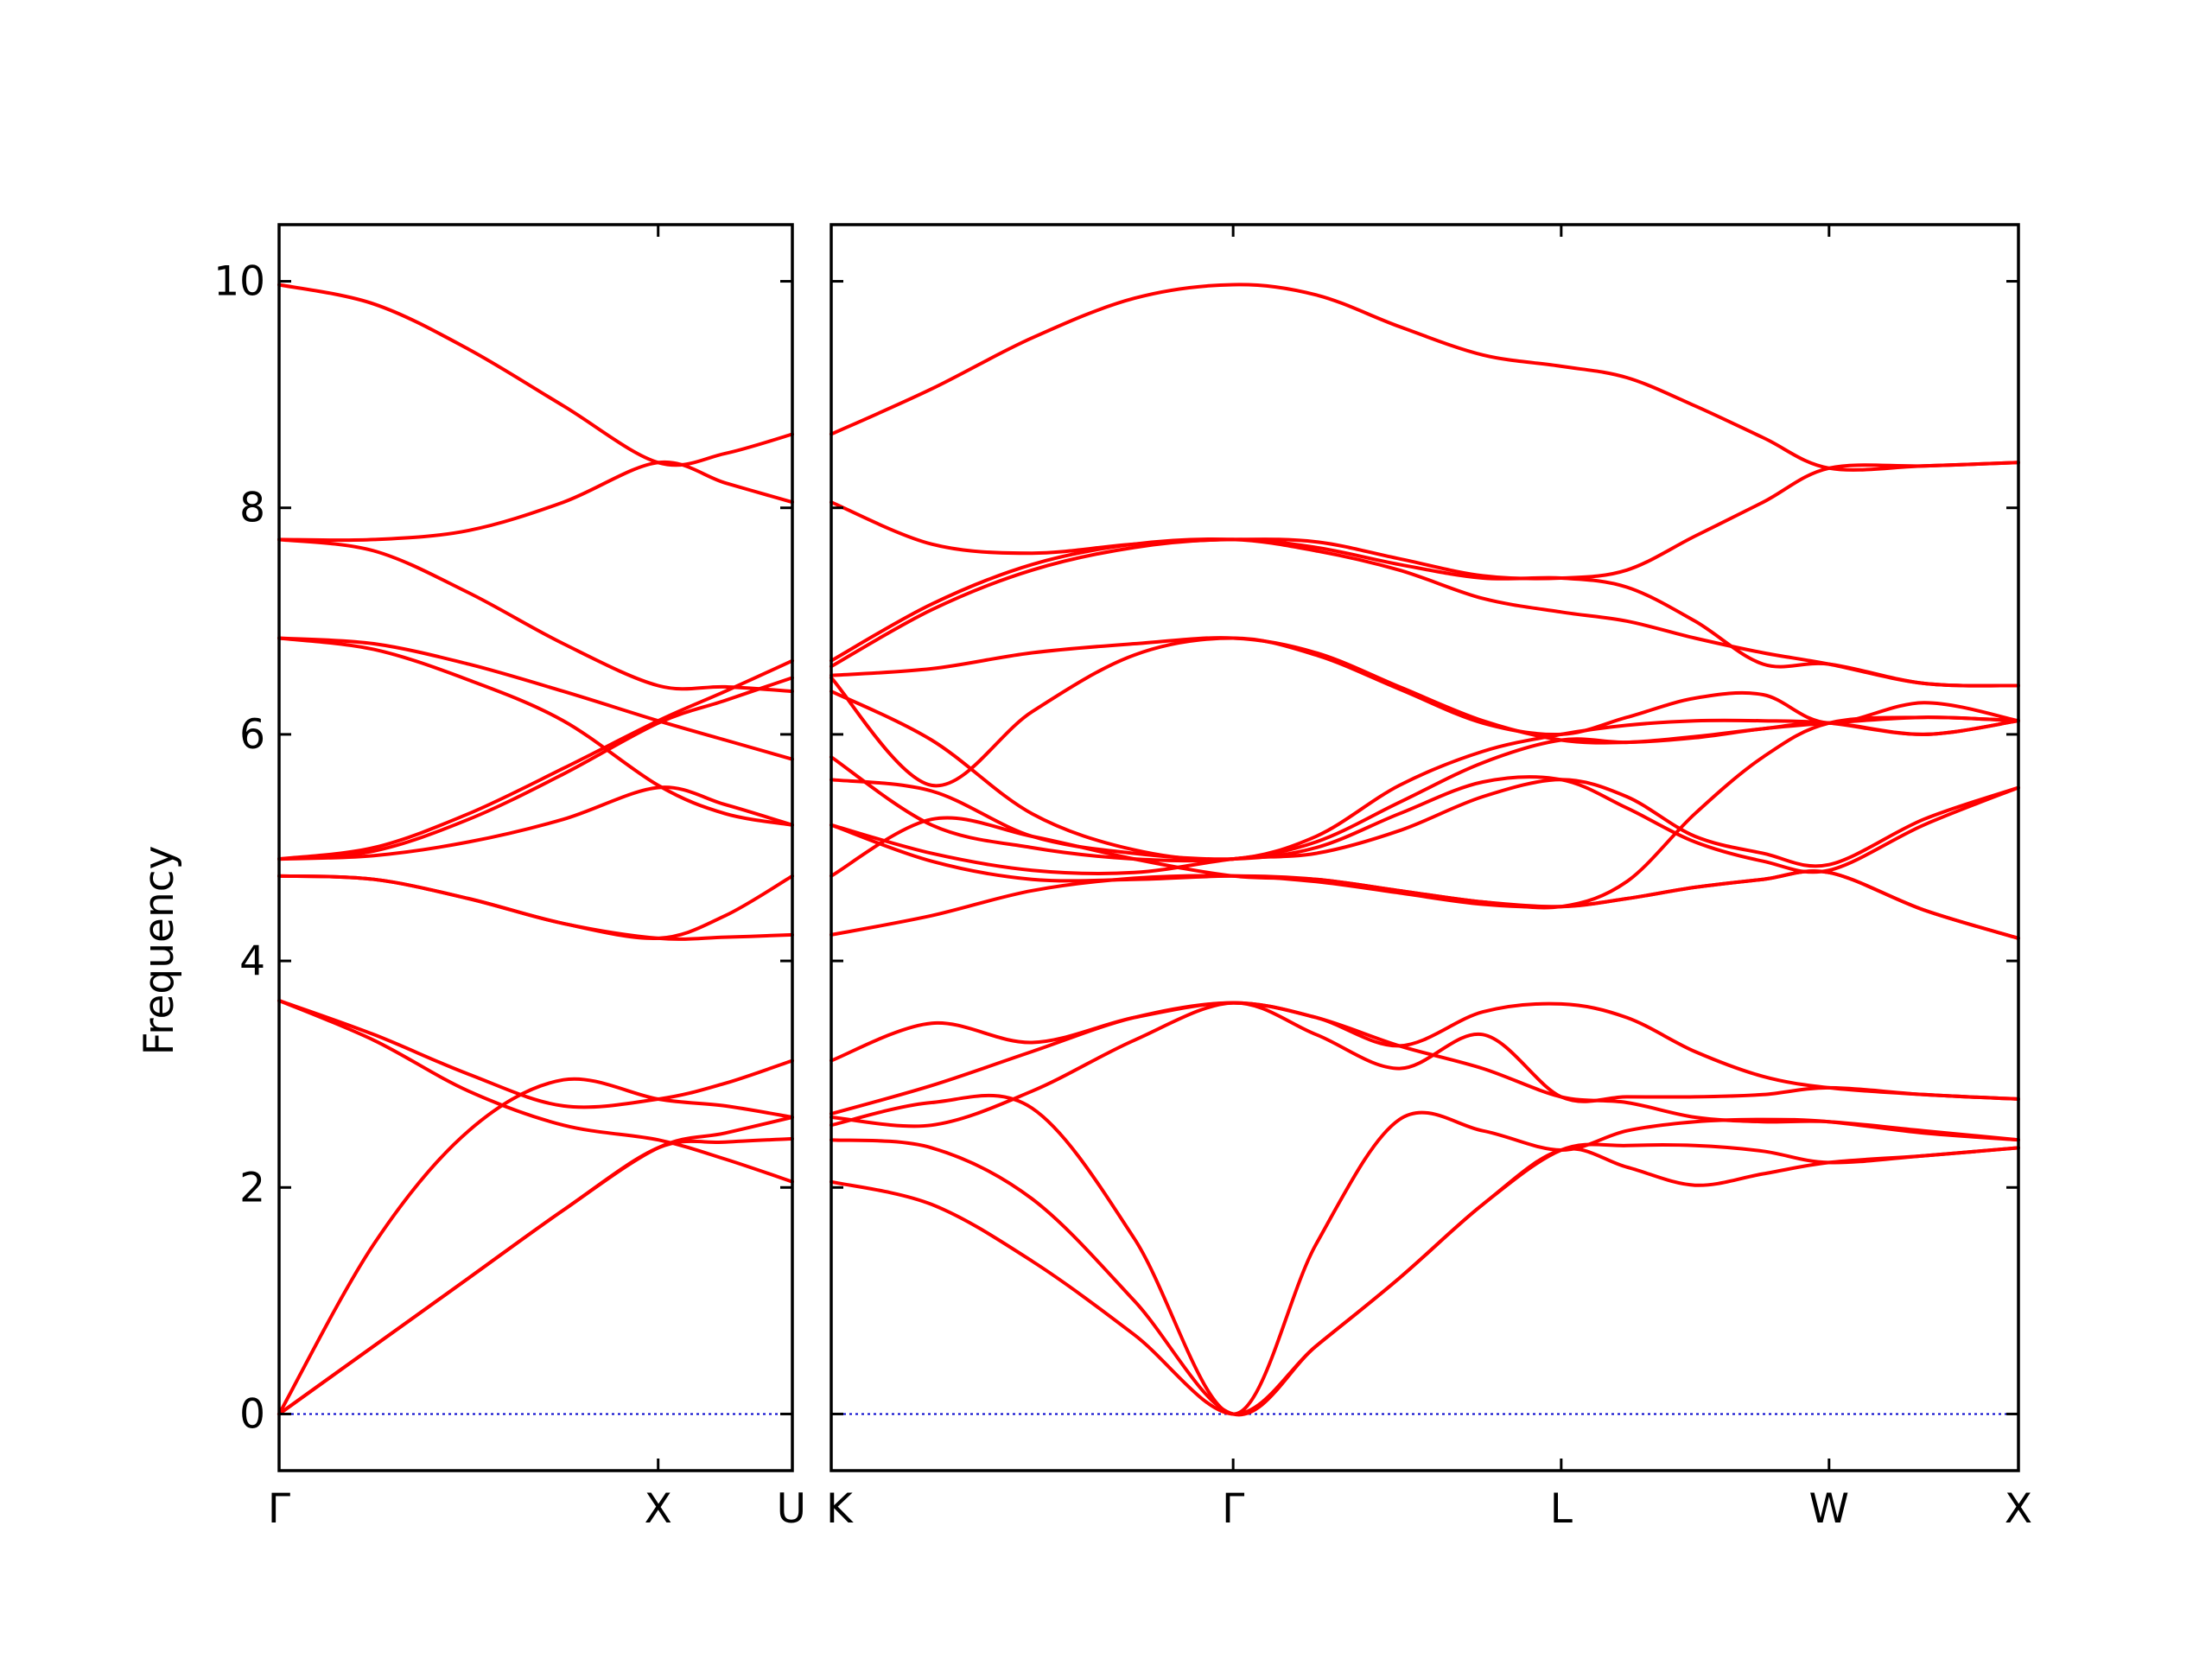 The width and height of the screenshot is (2212, 1659). I want to click on y-tick-label: 2, so click(252, 1187).